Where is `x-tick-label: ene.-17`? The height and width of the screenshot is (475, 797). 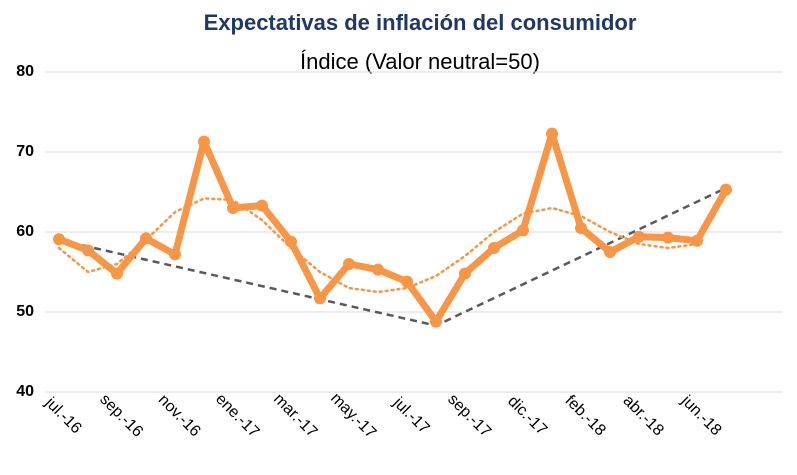
x-tick-label: ene.-17 is located at coordinates (237, 416).